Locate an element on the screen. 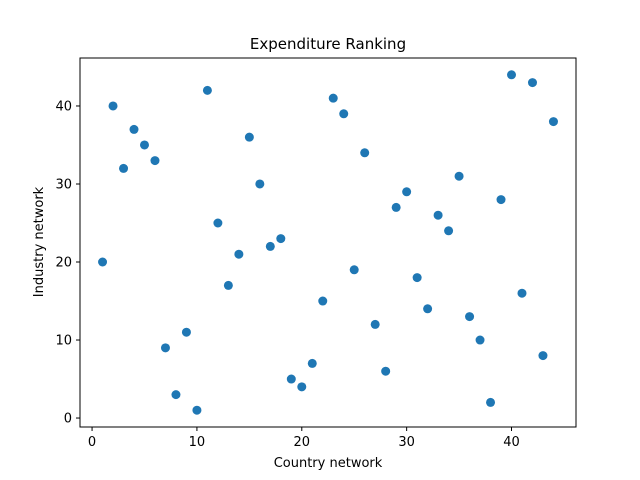 The height and width of the screenshot is (480, 640). x-tick-label: 20 is located at coordinates (302, 442).